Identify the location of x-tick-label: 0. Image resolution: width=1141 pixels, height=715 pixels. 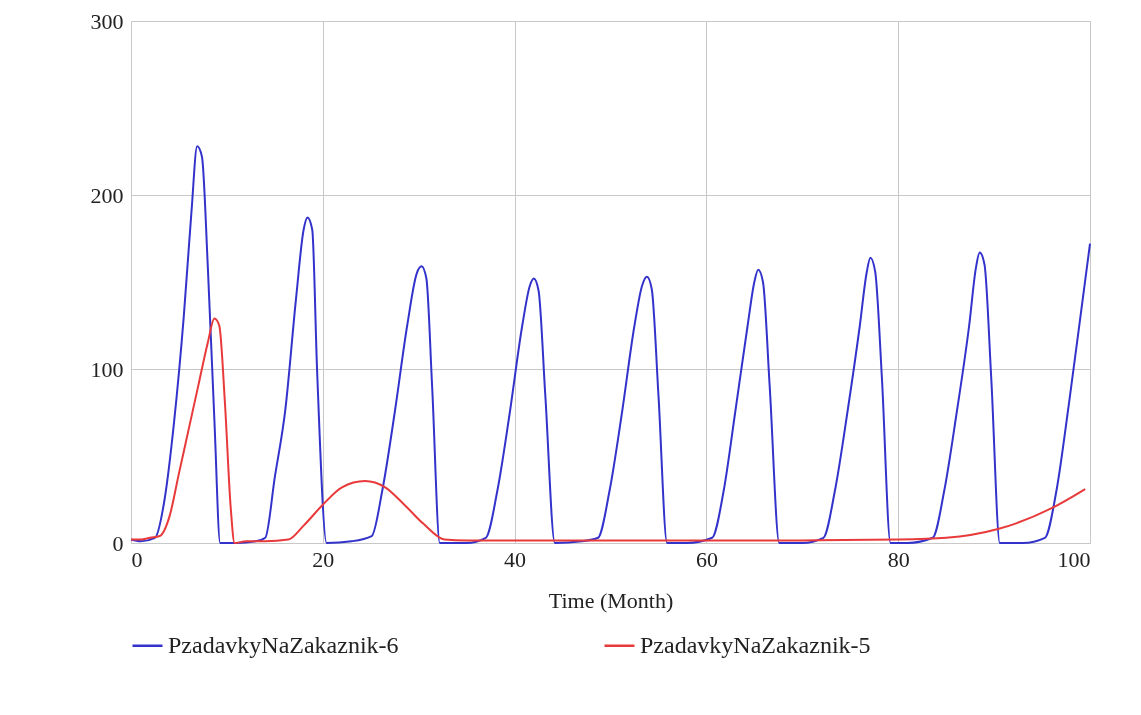
(137, 559).